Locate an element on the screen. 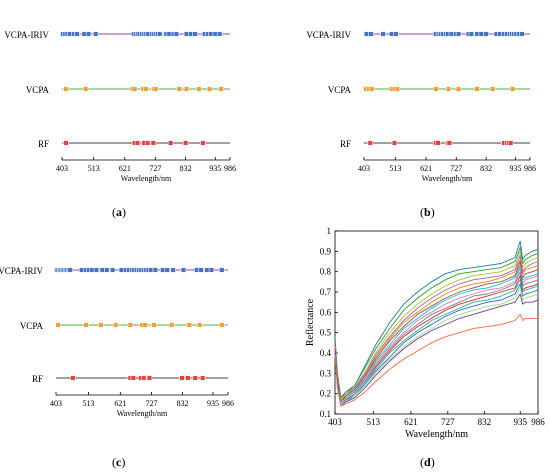  plot-frame is located at coordinates (436, 322).